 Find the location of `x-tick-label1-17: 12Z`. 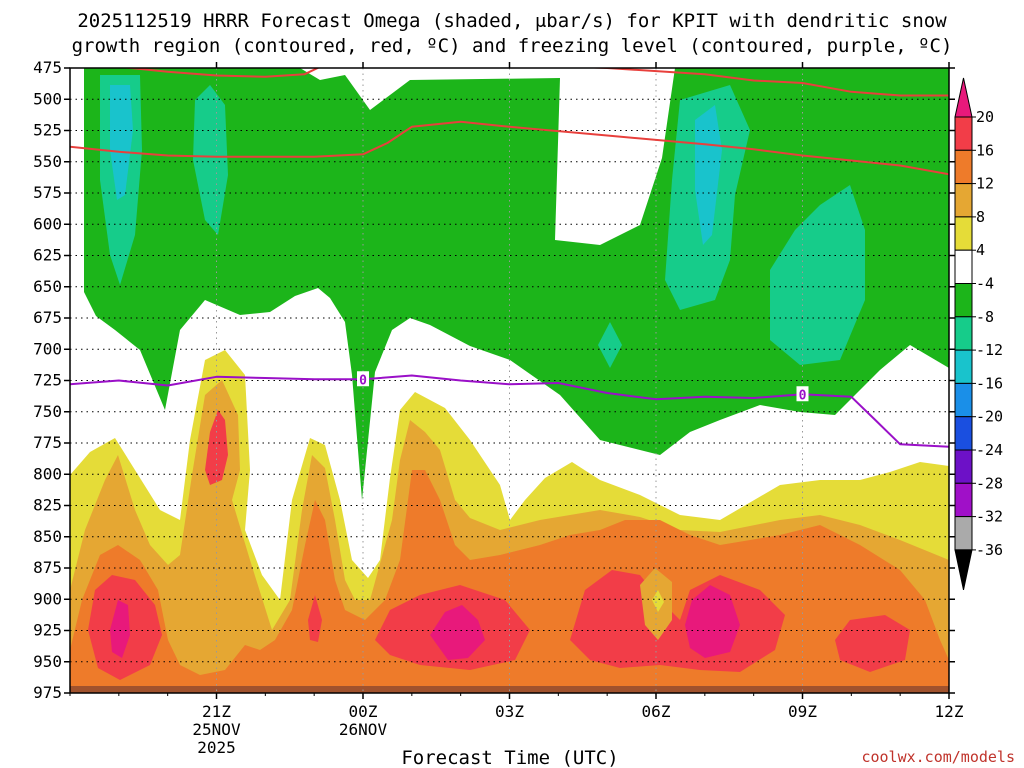

x-tick-label1-17: 12Z is located at coordinates (949, 711).